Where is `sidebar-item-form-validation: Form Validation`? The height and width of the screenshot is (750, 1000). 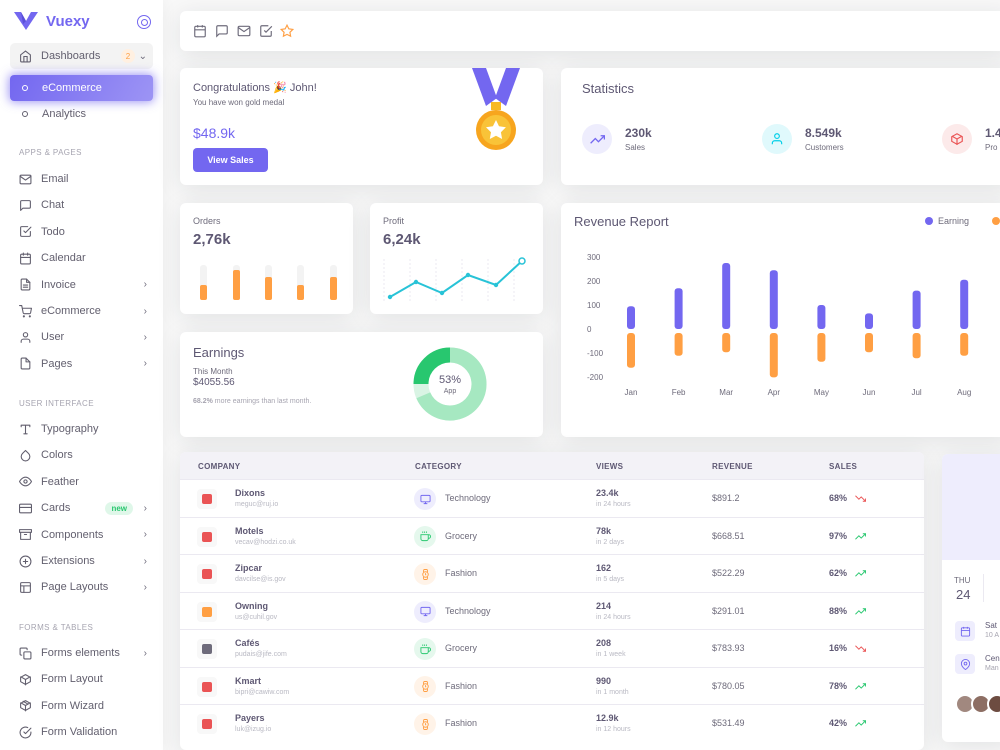 sidebar-item-form-validation: Form Validation is located at coordinates (81, 732).